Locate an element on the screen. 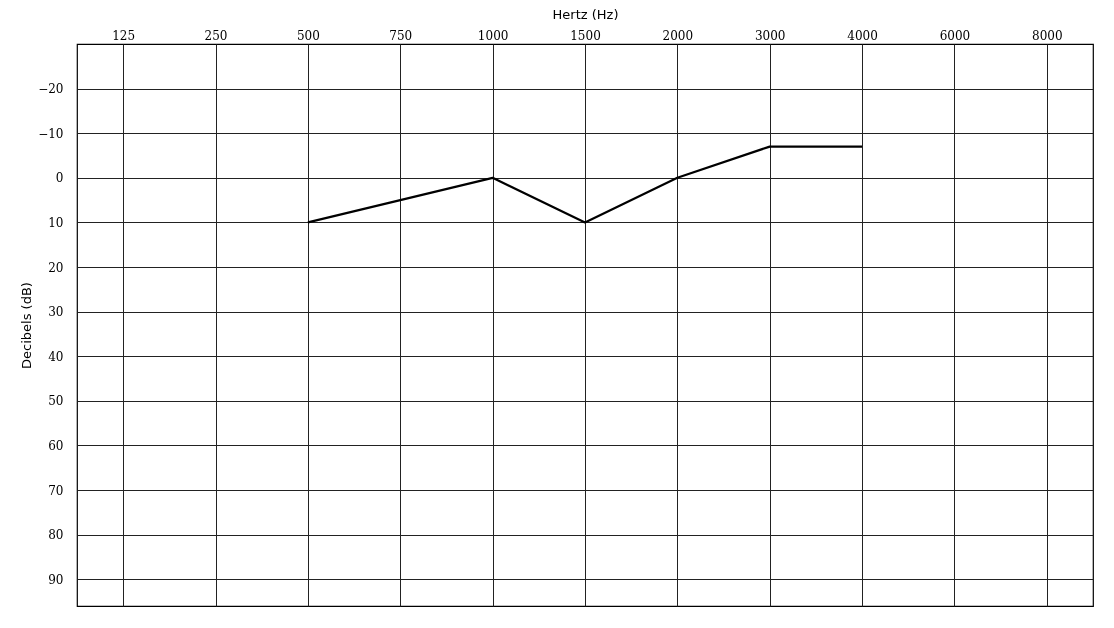  y-tick-label: 30 is located at coordinates (56, 312).